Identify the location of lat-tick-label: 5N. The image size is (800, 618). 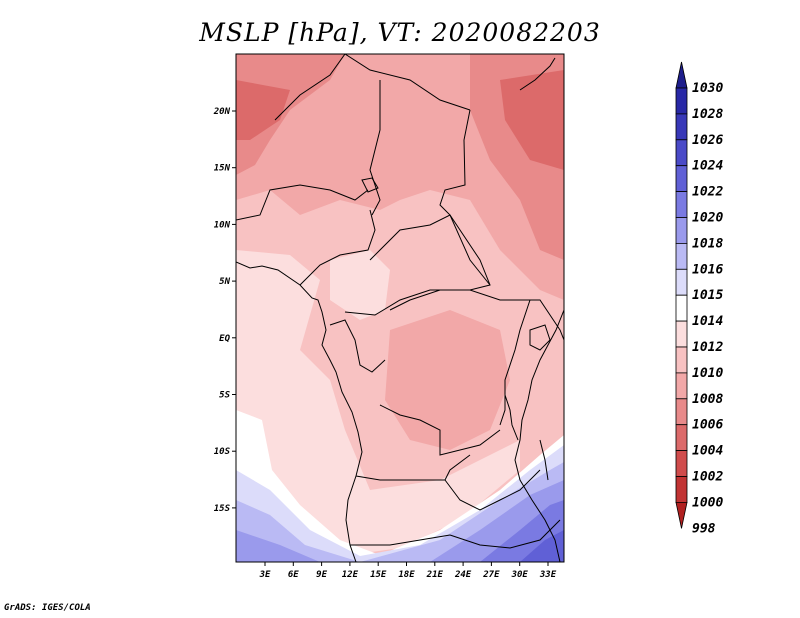
(224, 282).